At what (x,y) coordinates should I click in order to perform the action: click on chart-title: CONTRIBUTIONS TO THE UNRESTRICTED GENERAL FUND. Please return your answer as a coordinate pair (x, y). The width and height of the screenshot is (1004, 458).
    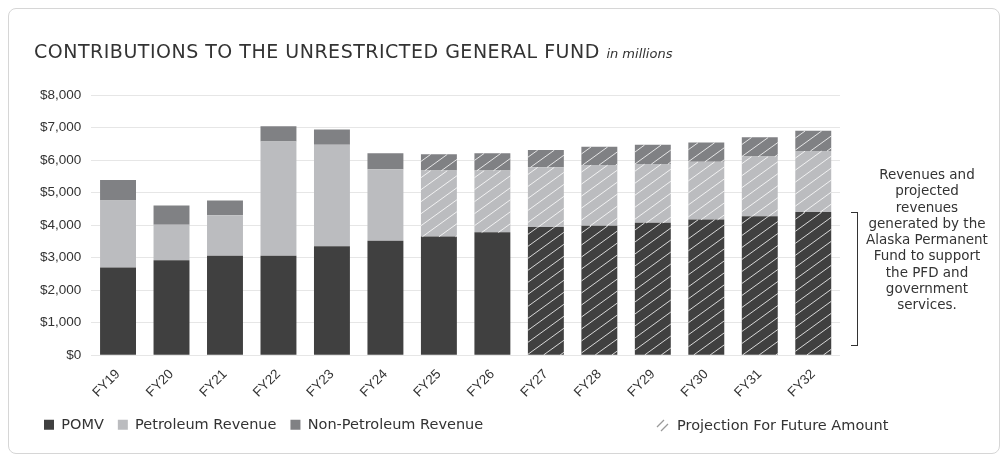
    Looking at the image, I should click on (317, 51).